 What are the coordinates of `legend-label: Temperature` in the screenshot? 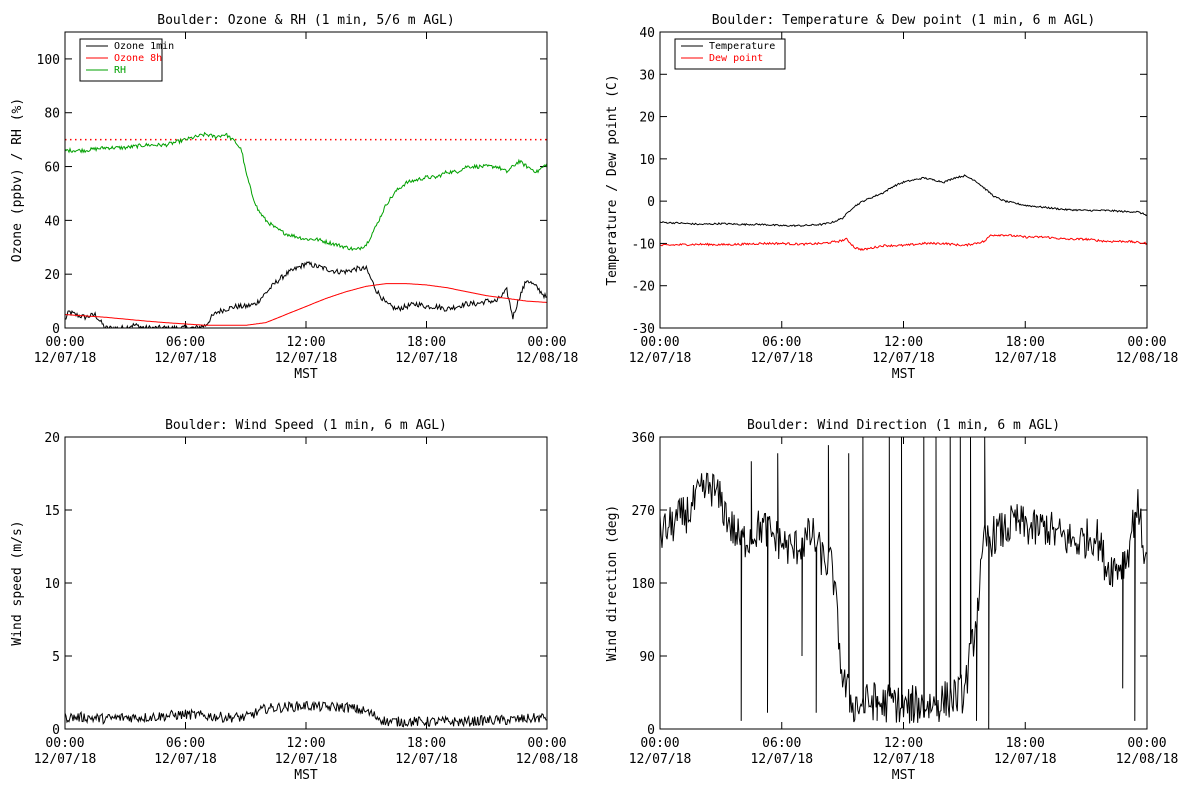 It's located at (742, 46).